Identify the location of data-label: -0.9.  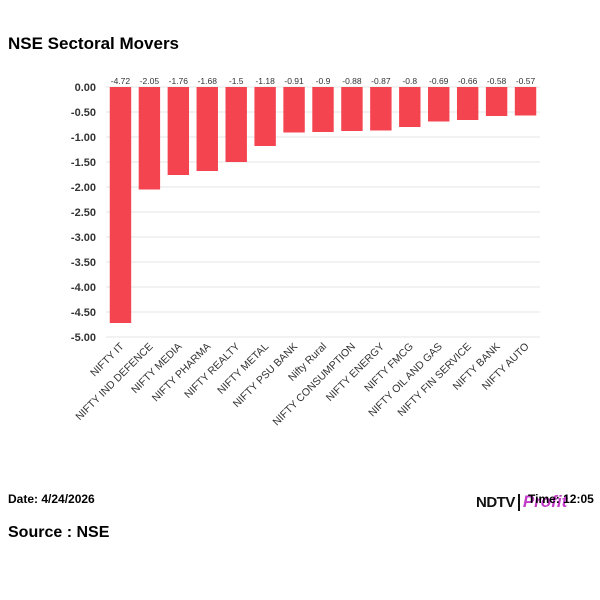
(323, 81).